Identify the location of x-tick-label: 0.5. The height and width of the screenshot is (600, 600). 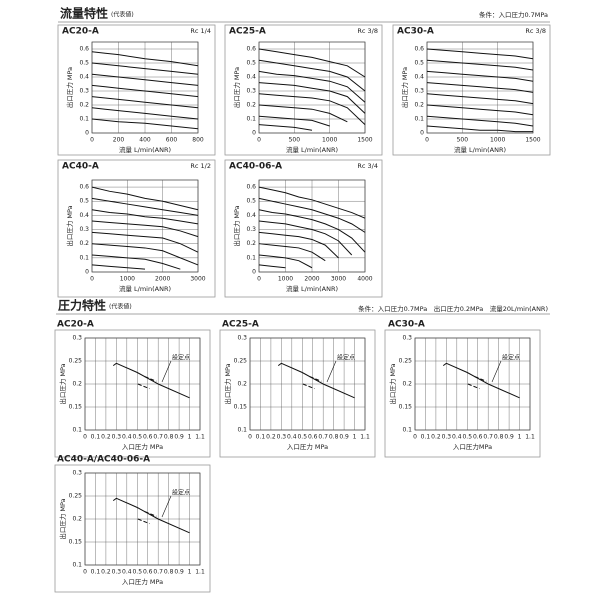
(302, 437).